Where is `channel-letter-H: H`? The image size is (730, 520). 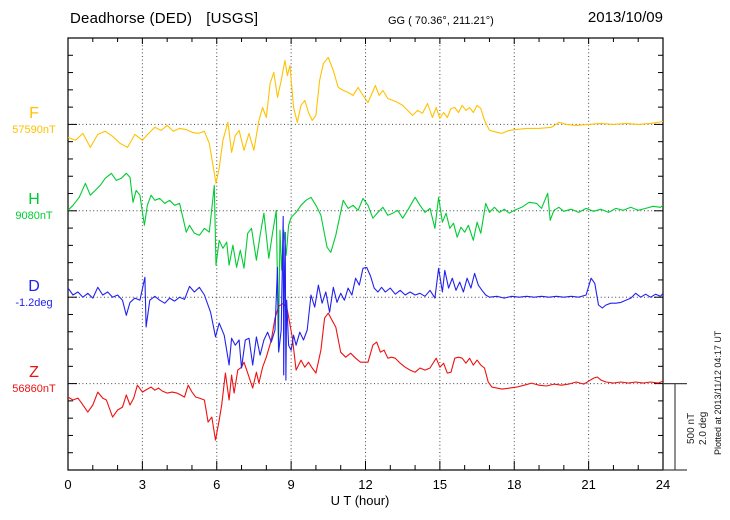 channel-letter-H: H is located at coordinates (34, 199).